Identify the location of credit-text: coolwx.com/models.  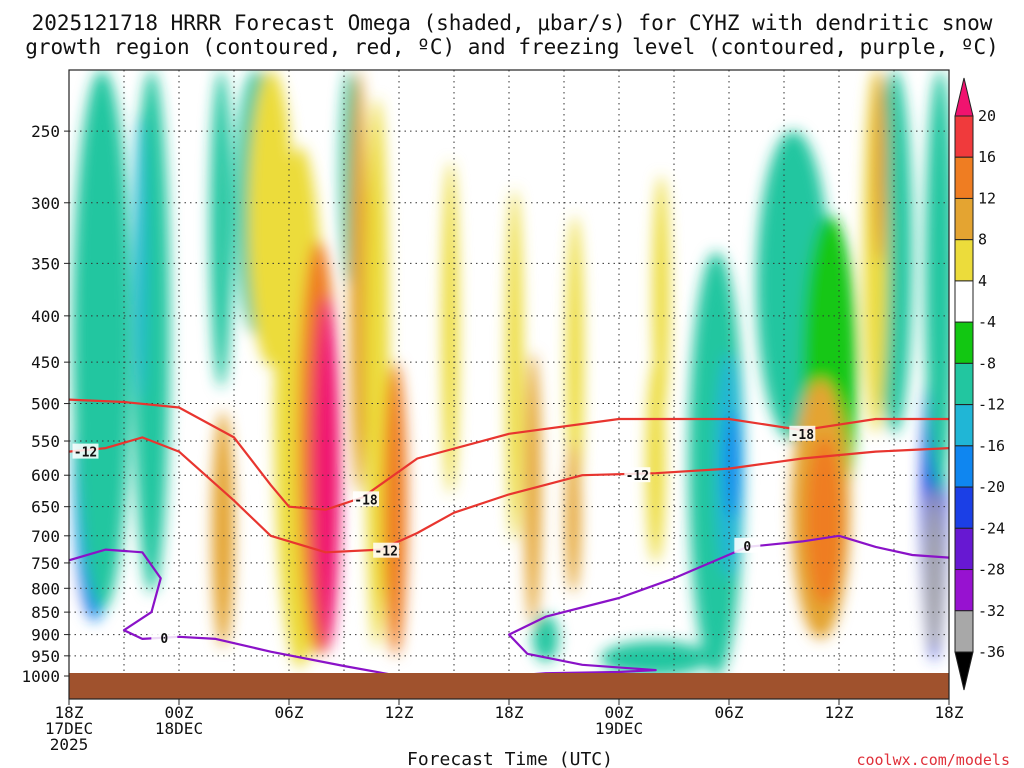
(933, 759).